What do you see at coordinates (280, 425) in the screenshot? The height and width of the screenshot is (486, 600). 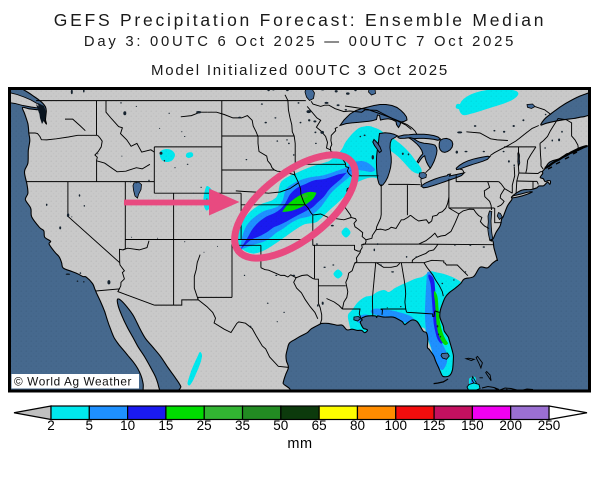 I see `svg-text: 50` at bounding box center [280, 425].